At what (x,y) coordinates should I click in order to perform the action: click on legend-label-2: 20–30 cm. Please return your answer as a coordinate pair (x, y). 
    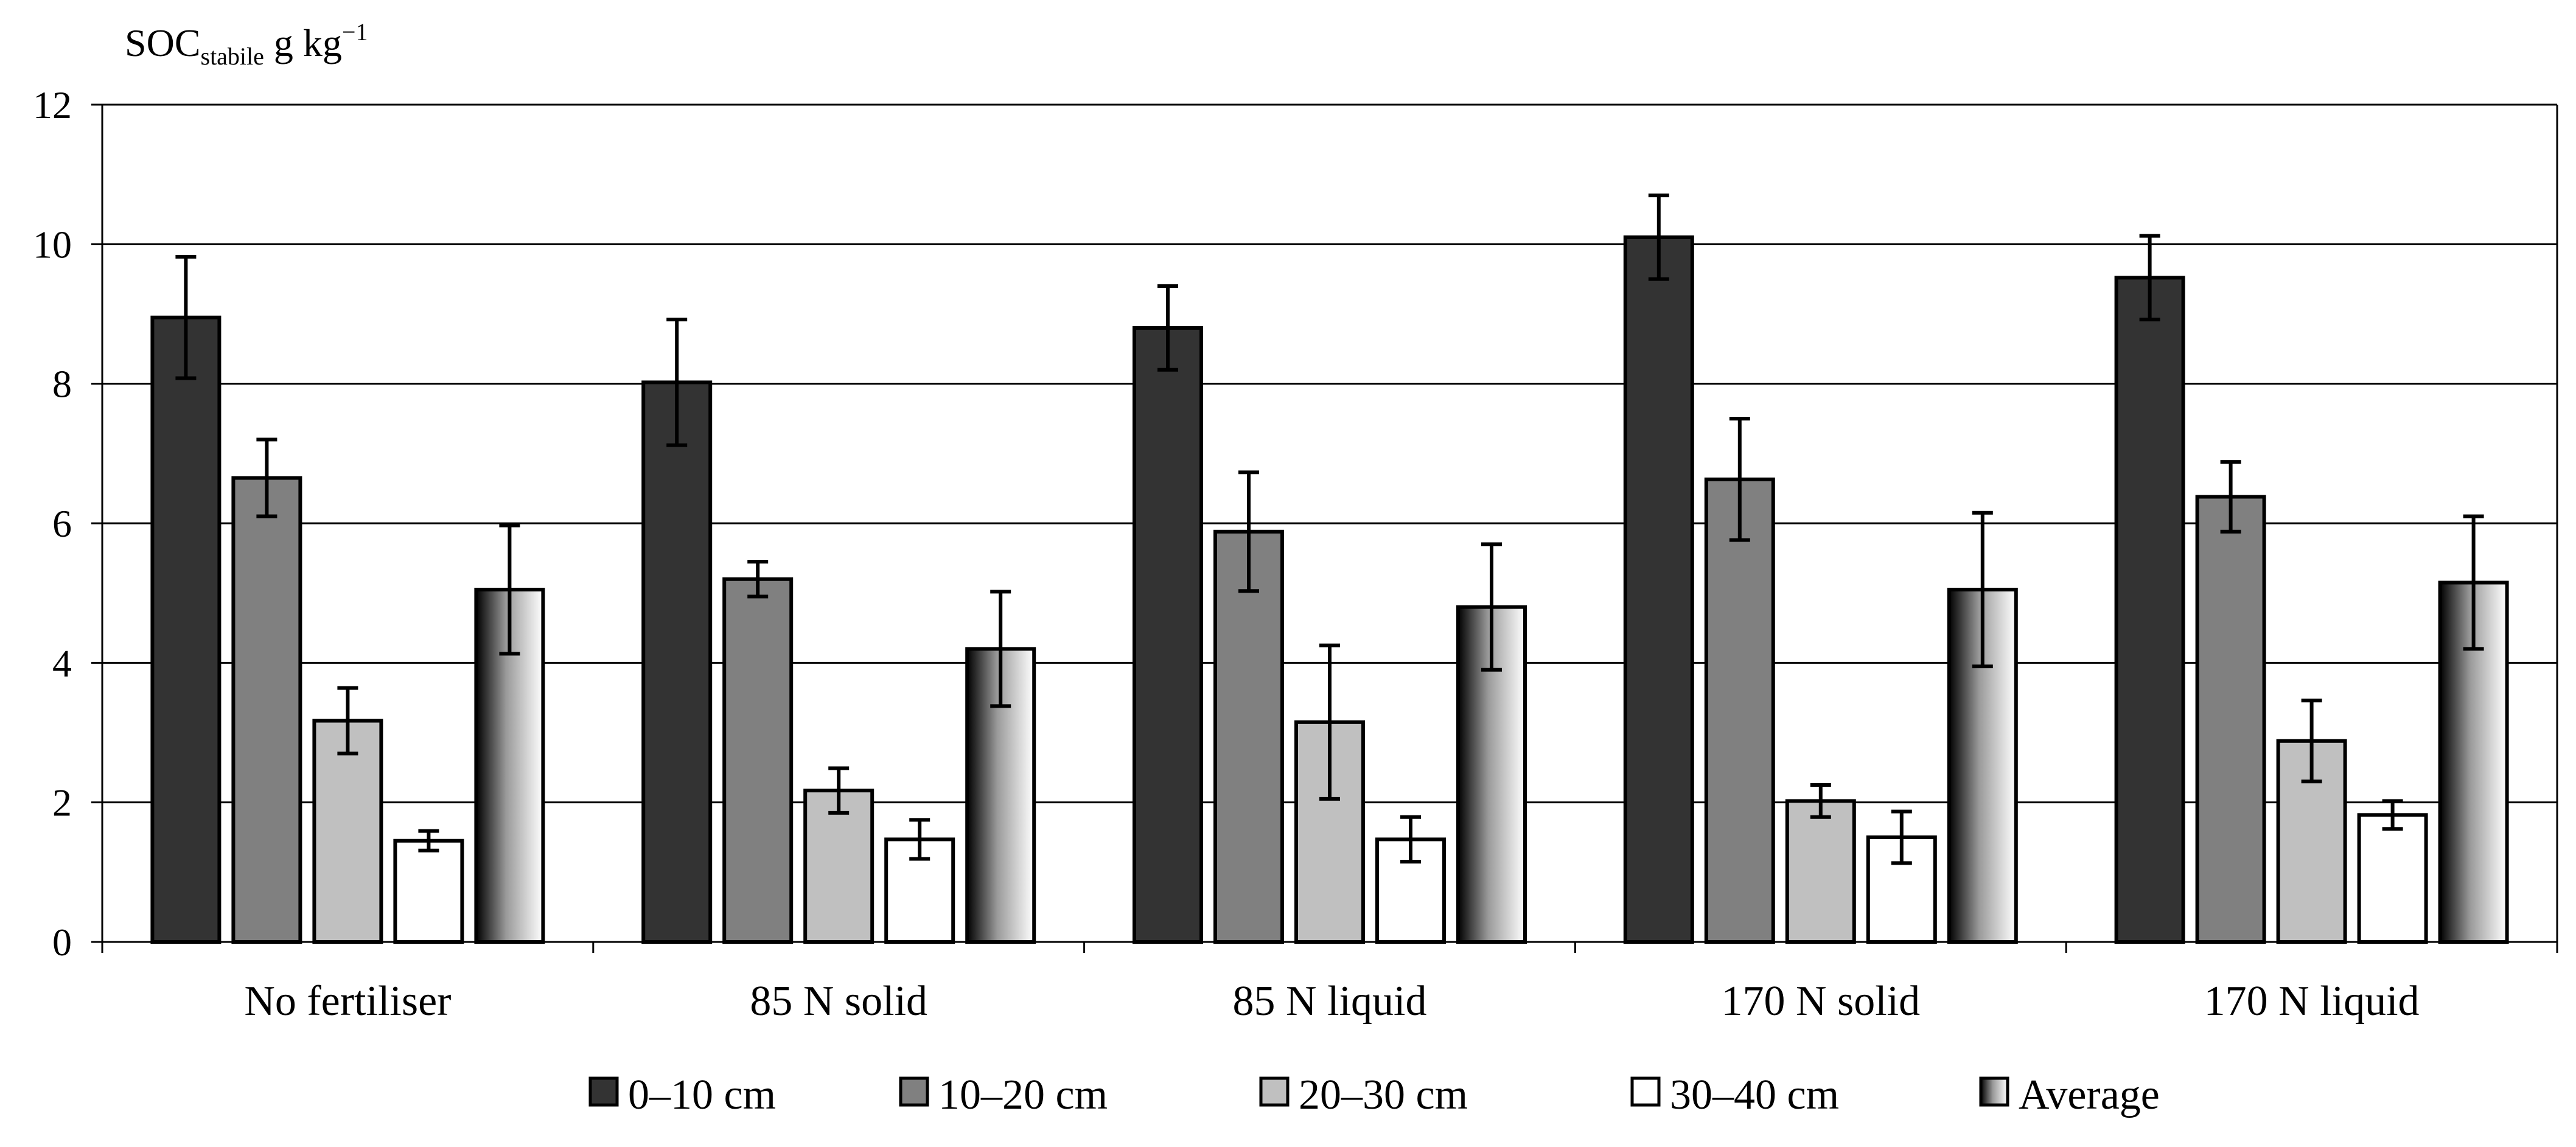
    Looking at the image, I should click on (1383, 1095).